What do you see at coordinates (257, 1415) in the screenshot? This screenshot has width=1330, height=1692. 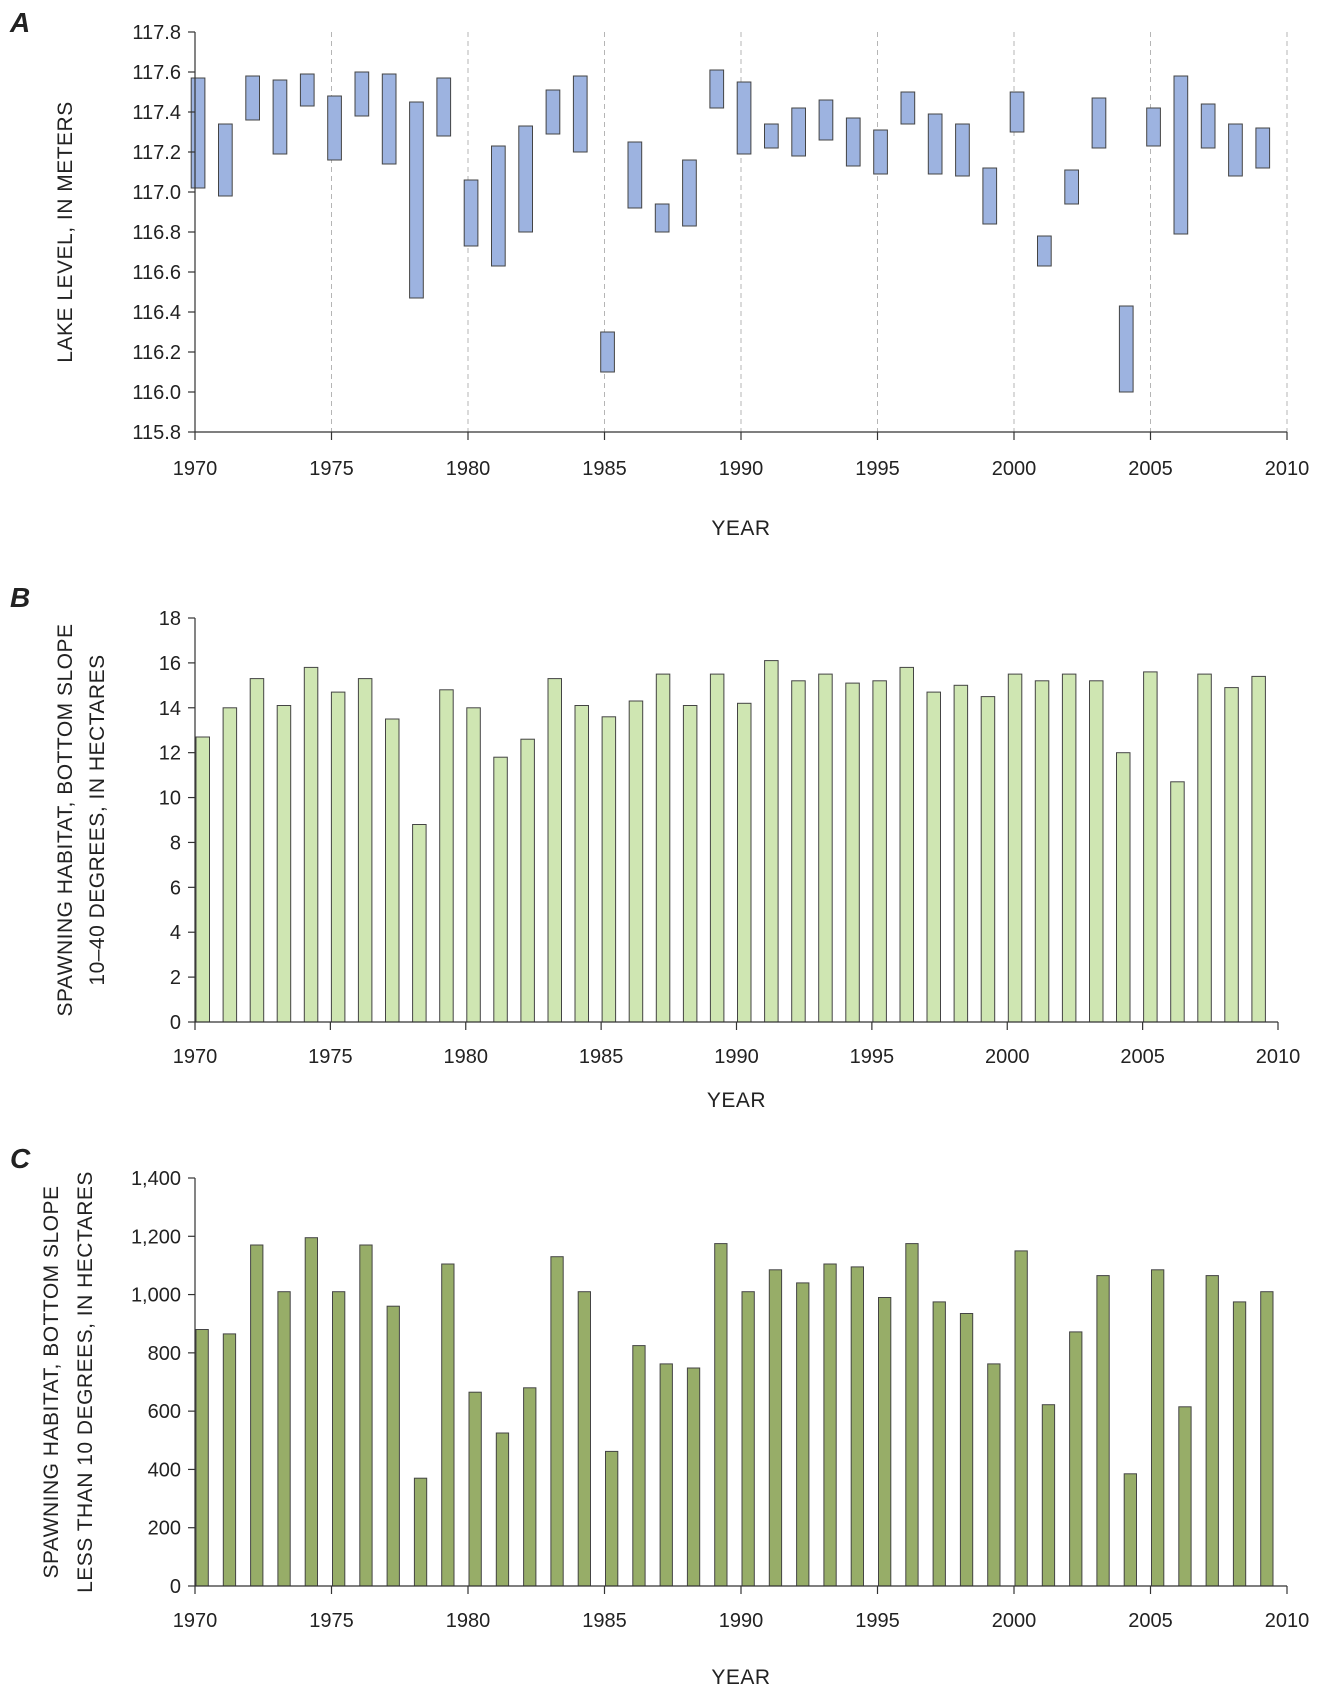 I see `bar-1972` at bounding box center [257, 1415].